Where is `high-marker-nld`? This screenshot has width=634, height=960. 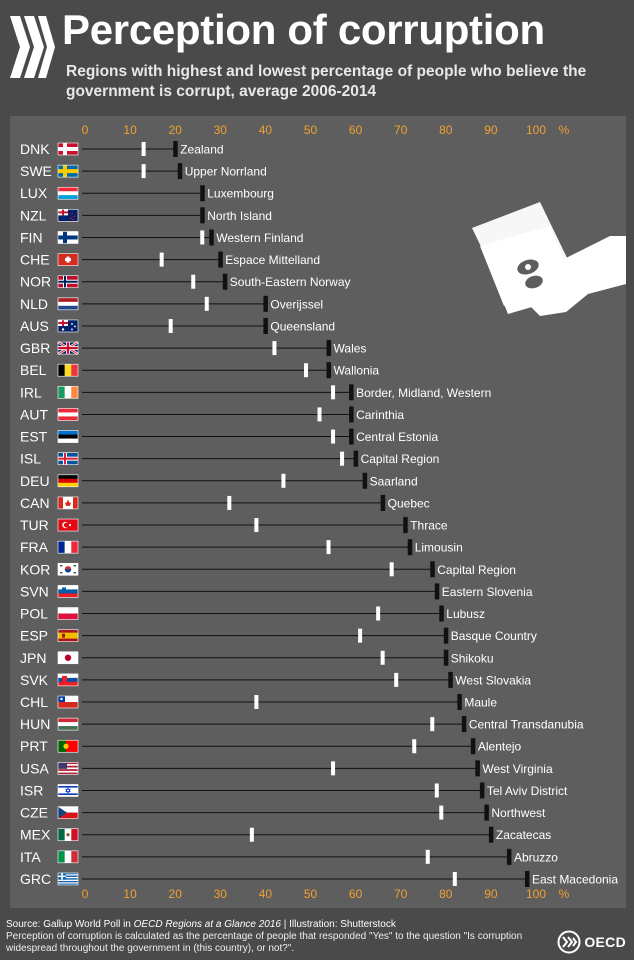 high-marker-nld is located at coordinates (265, 303).